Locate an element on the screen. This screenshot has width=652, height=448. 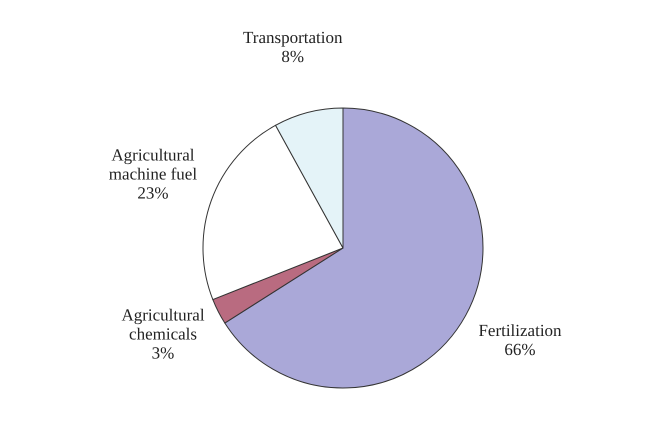
data-label: 8% is located at coordinates (292, 56).